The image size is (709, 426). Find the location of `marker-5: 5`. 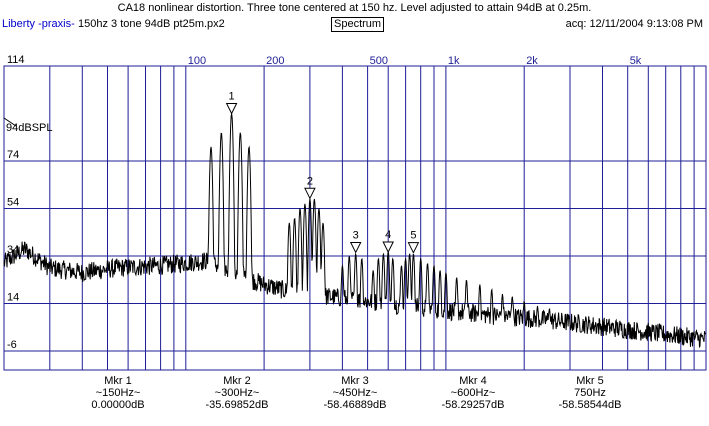

marker-5: 5 is located at coordinates (413, 242).